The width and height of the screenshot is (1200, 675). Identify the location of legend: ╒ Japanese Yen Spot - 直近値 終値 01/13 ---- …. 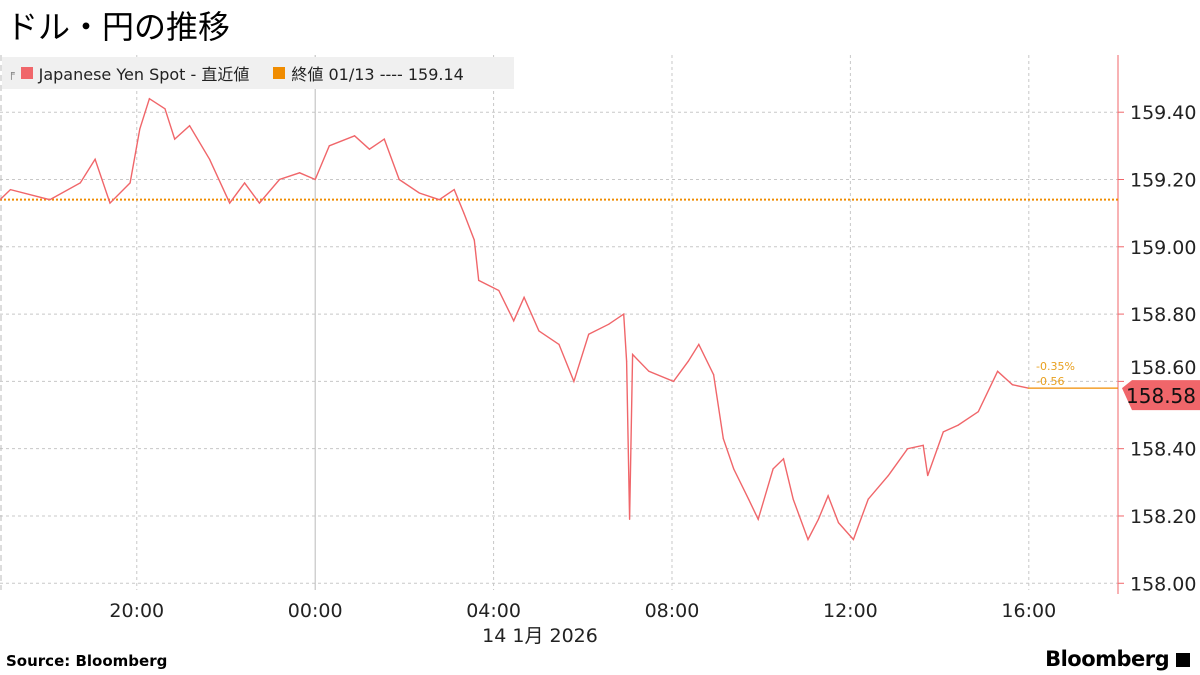
(258, 73).